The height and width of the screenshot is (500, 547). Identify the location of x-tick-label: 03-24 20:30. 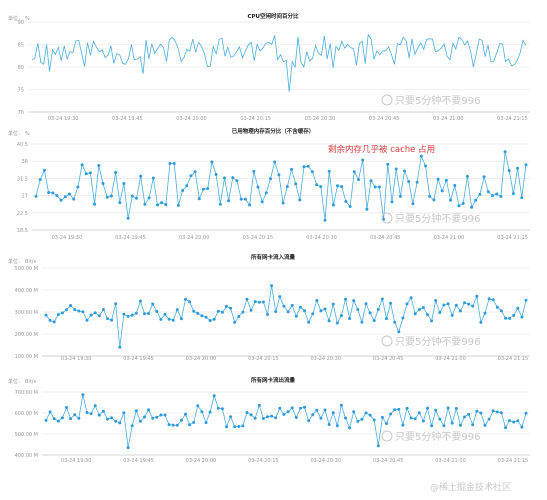
(325, 461).